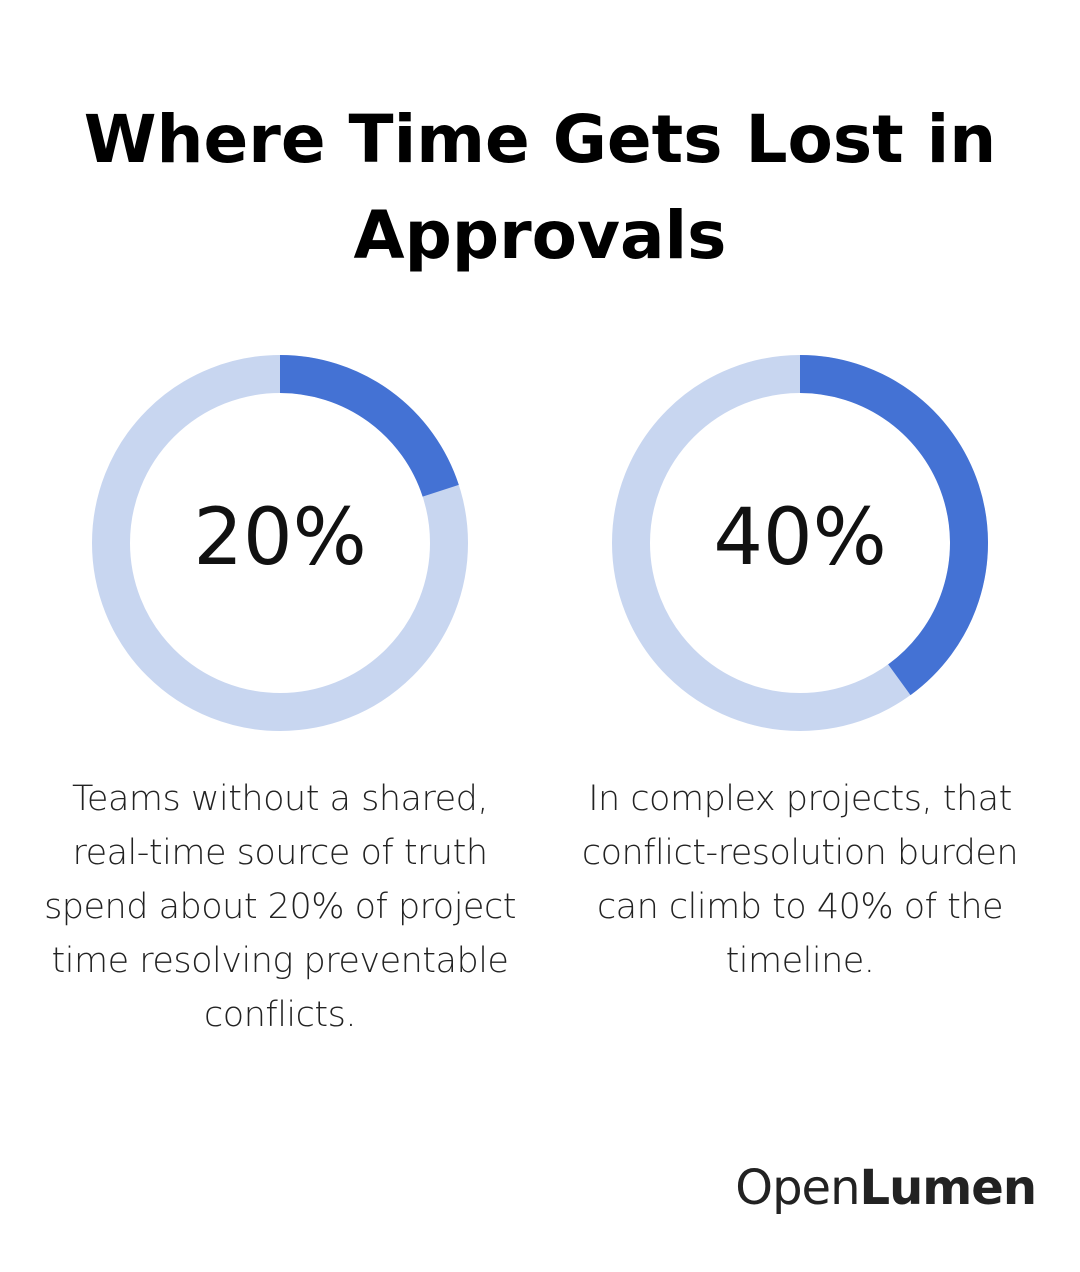  I want to click on logo: OpenLumen, so click(886, 1188).